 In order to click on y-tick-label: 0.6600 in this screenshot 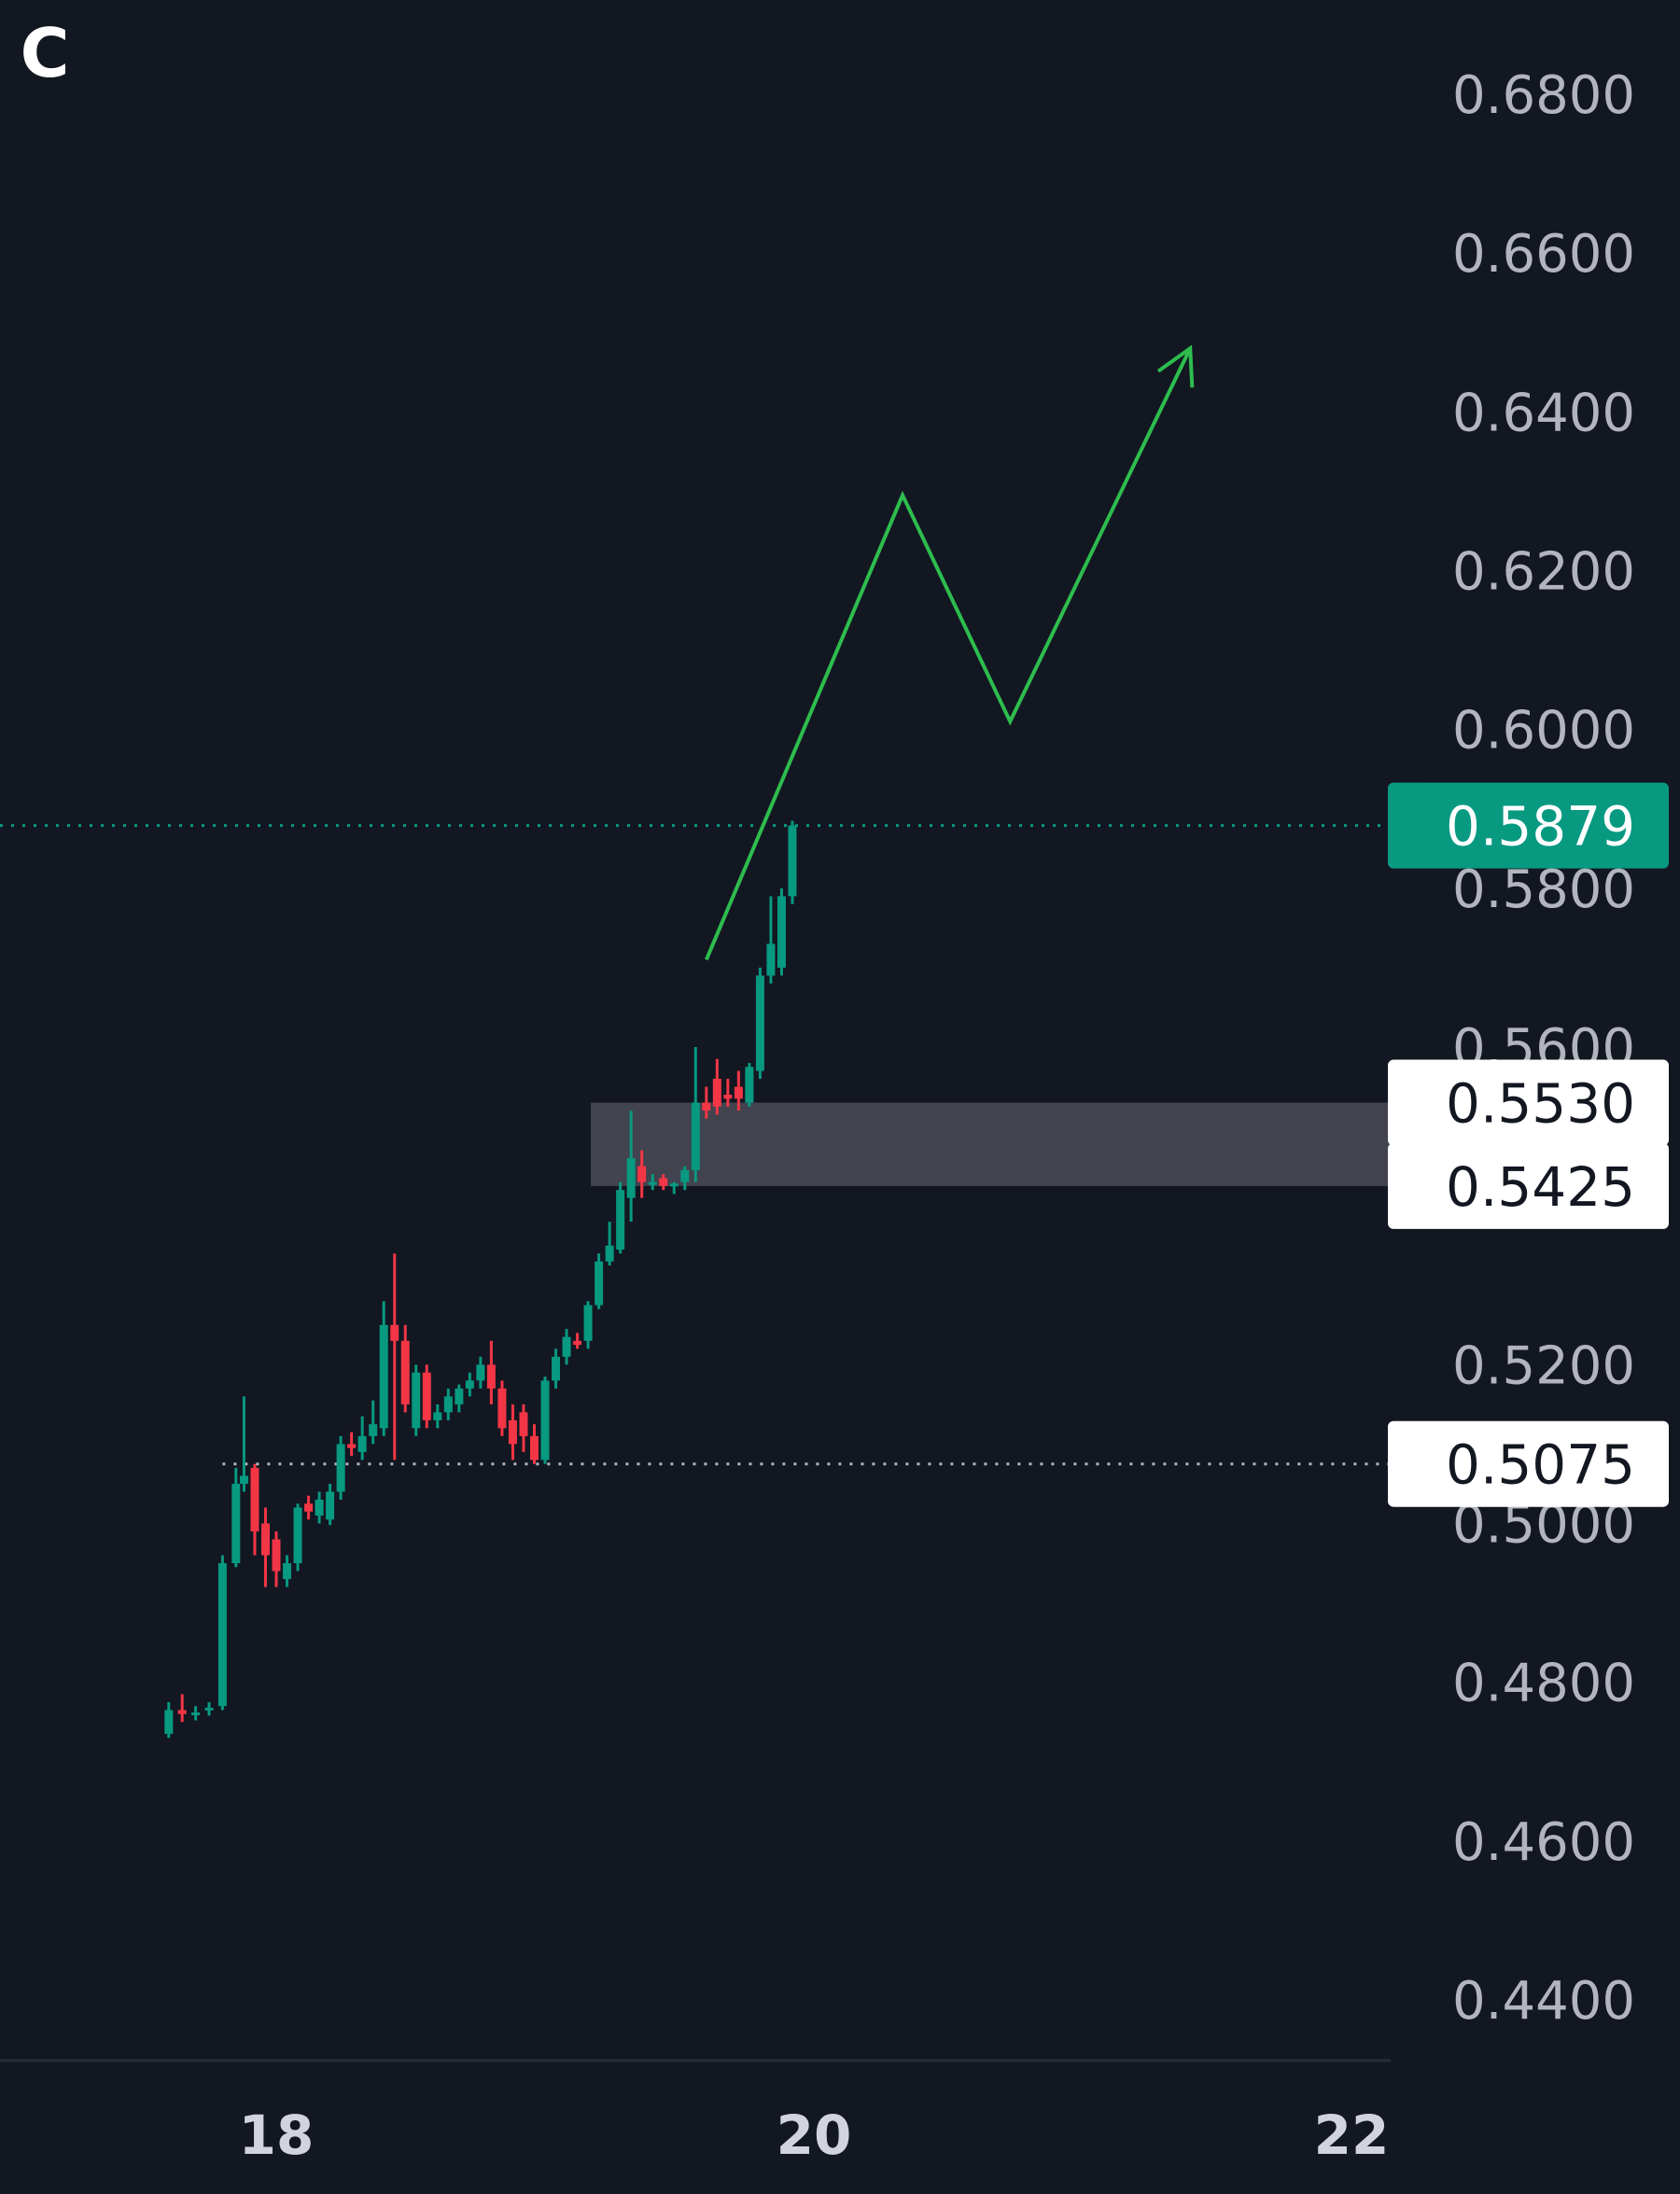, I will do `click(1543, 254)`.